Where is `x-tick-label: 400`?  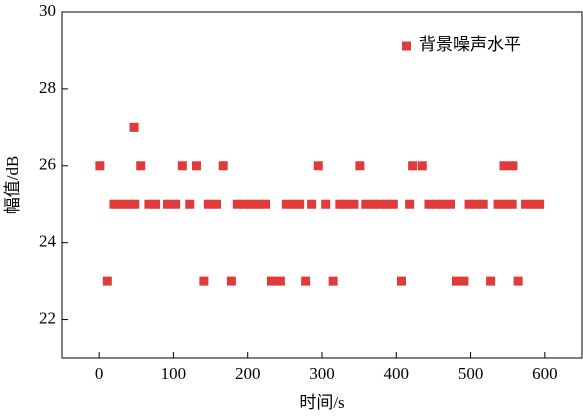 x-tick-label: 400 is located at coordinates (397, 373).